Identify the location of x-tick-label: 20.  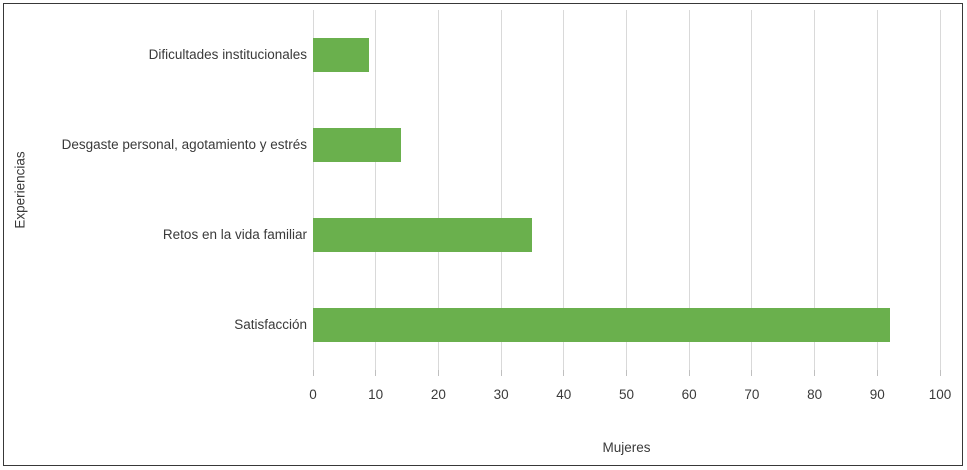
(438, 394).